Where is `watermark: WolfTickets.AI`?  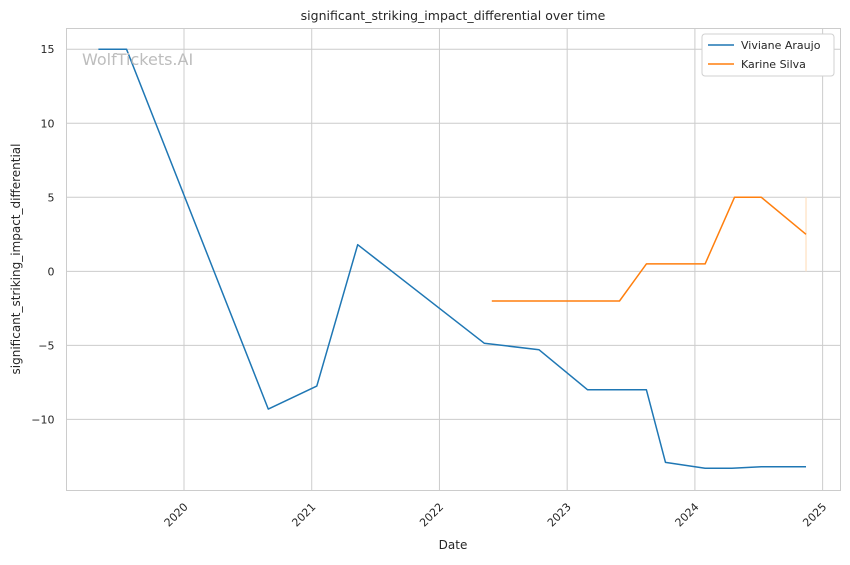 watermark: WolfTickets.AI is located at coordinates (137, 59).